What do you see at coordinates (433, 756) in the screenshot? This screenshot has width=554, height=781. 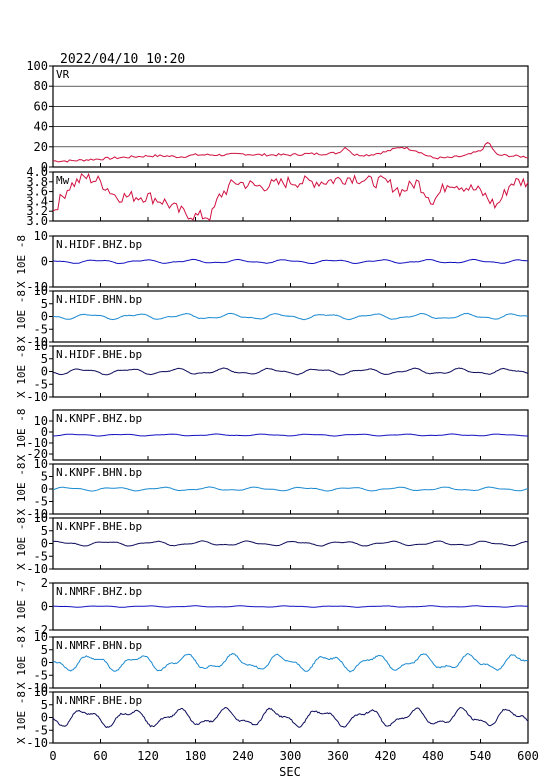 I see `x-tick-label: 480` at bounding box center [433, 756].